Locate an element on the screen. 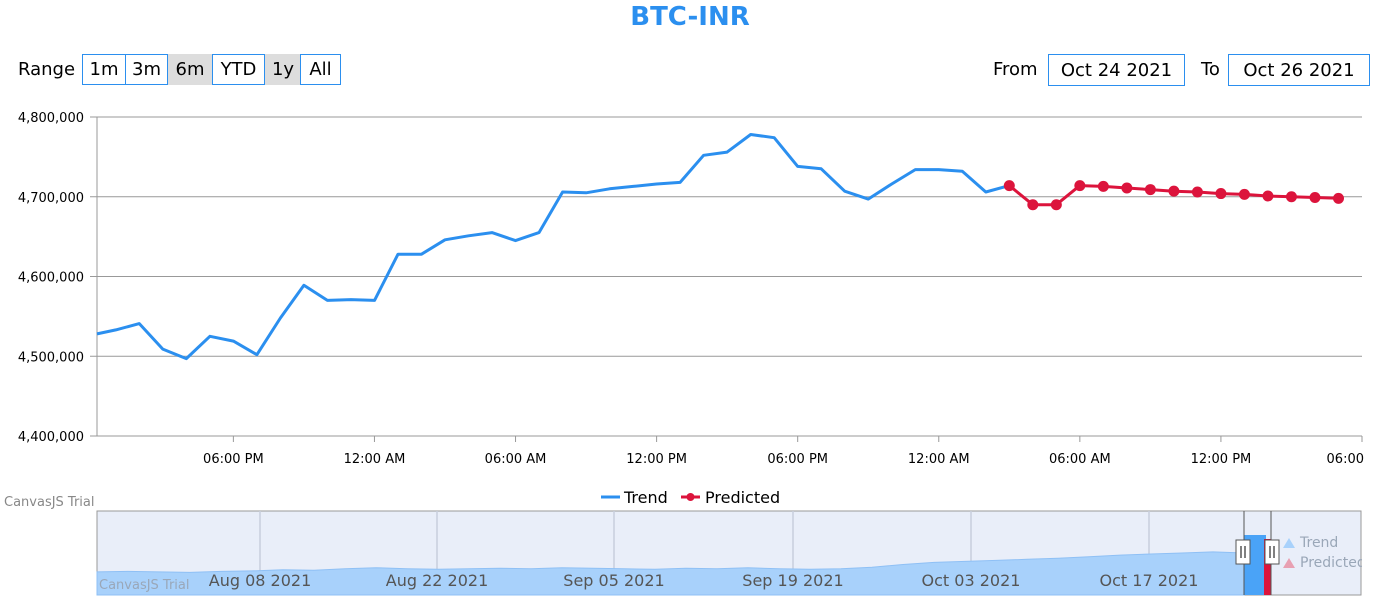 This screenshot has height=600, width=1380. navigator-left-handle is located at coordinates (1243, 552).